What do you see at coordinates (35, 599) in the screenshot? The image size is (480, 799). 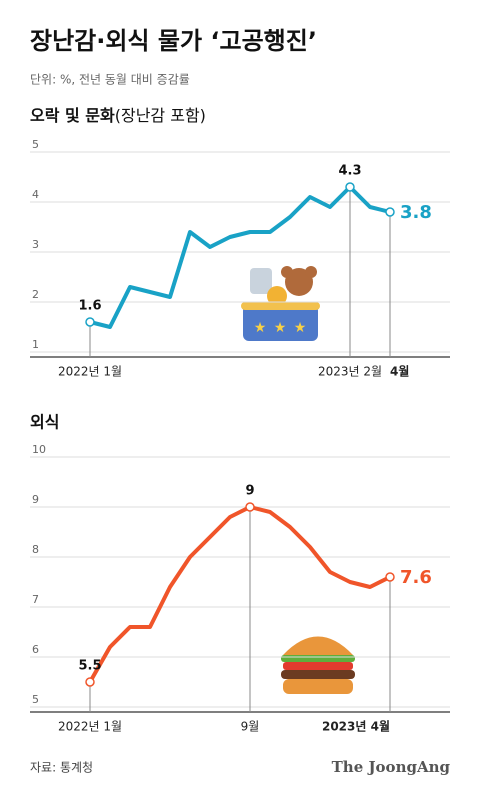 I see `y-tick-label: 7` at bounding box center [35, 599].